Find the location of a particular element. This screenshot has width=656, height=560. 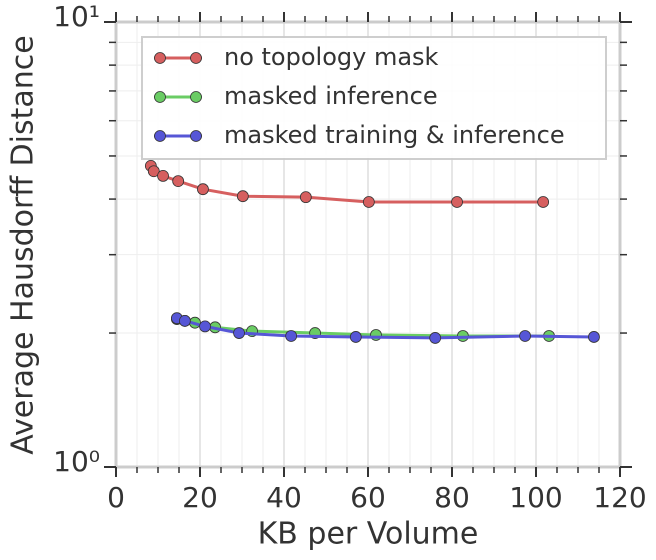

x-tick-label: 40 is located at coordinates (284, 497).